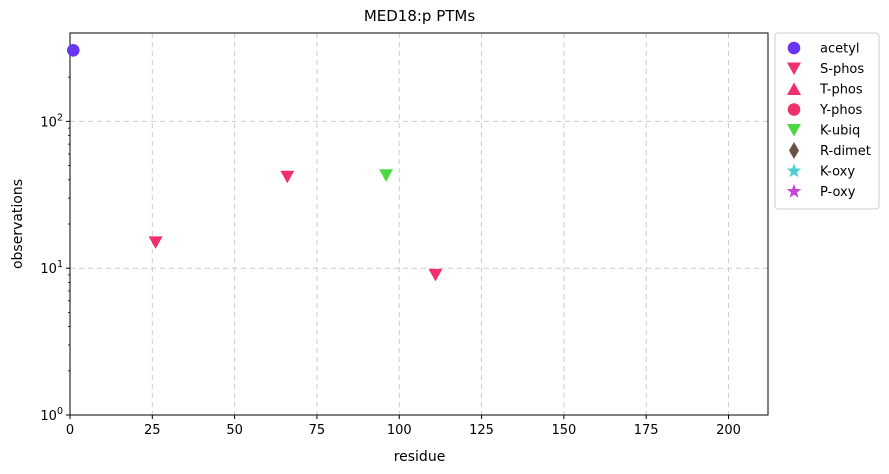  Describe the element at coordinates (234, 430) in the screenshot. I see `x-tick-label: 50` at that location.